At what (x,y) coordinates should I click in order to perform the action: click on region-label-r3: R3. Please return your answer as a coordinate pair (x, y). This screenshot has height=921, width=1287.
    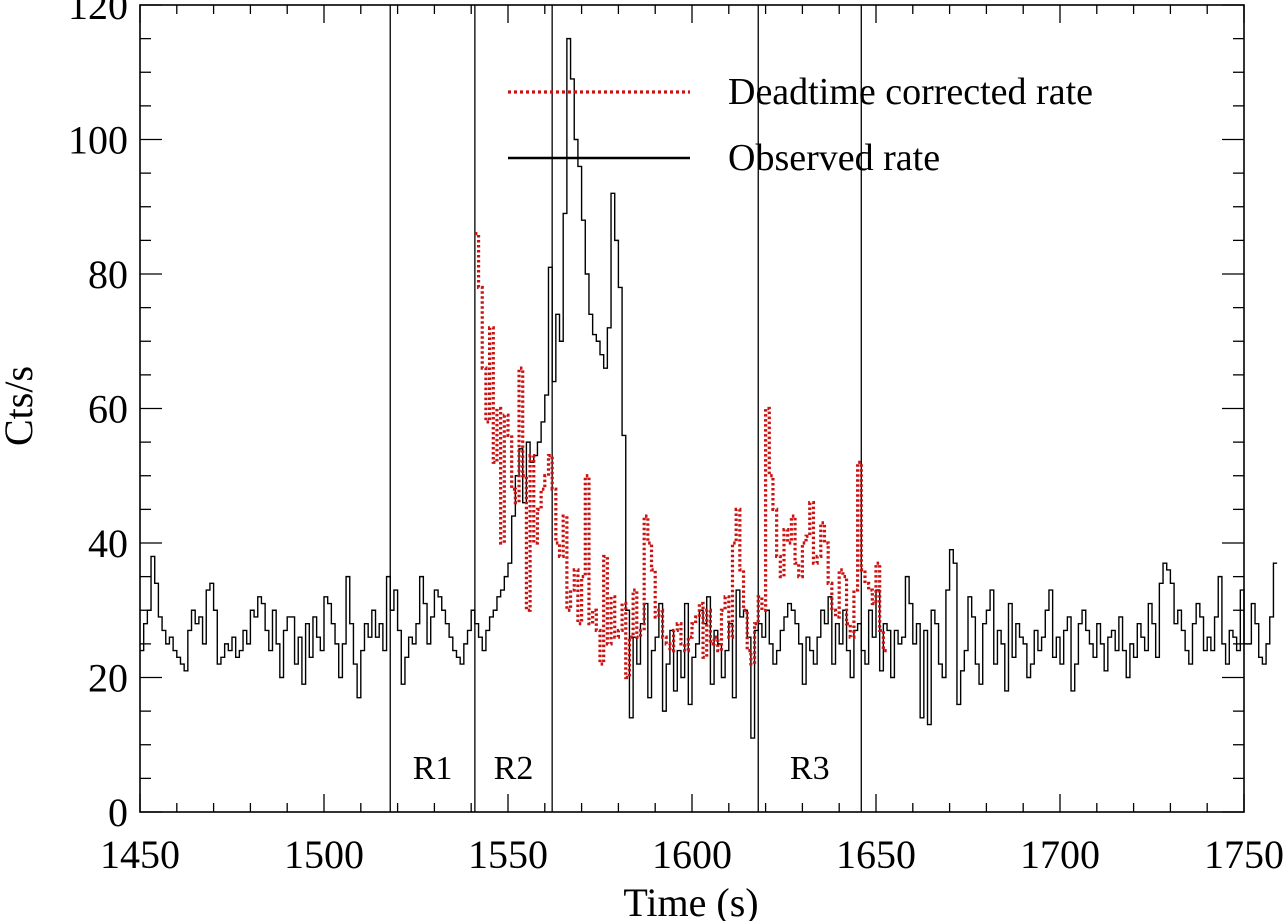
    Looking at the image, I should click on (810, 768).